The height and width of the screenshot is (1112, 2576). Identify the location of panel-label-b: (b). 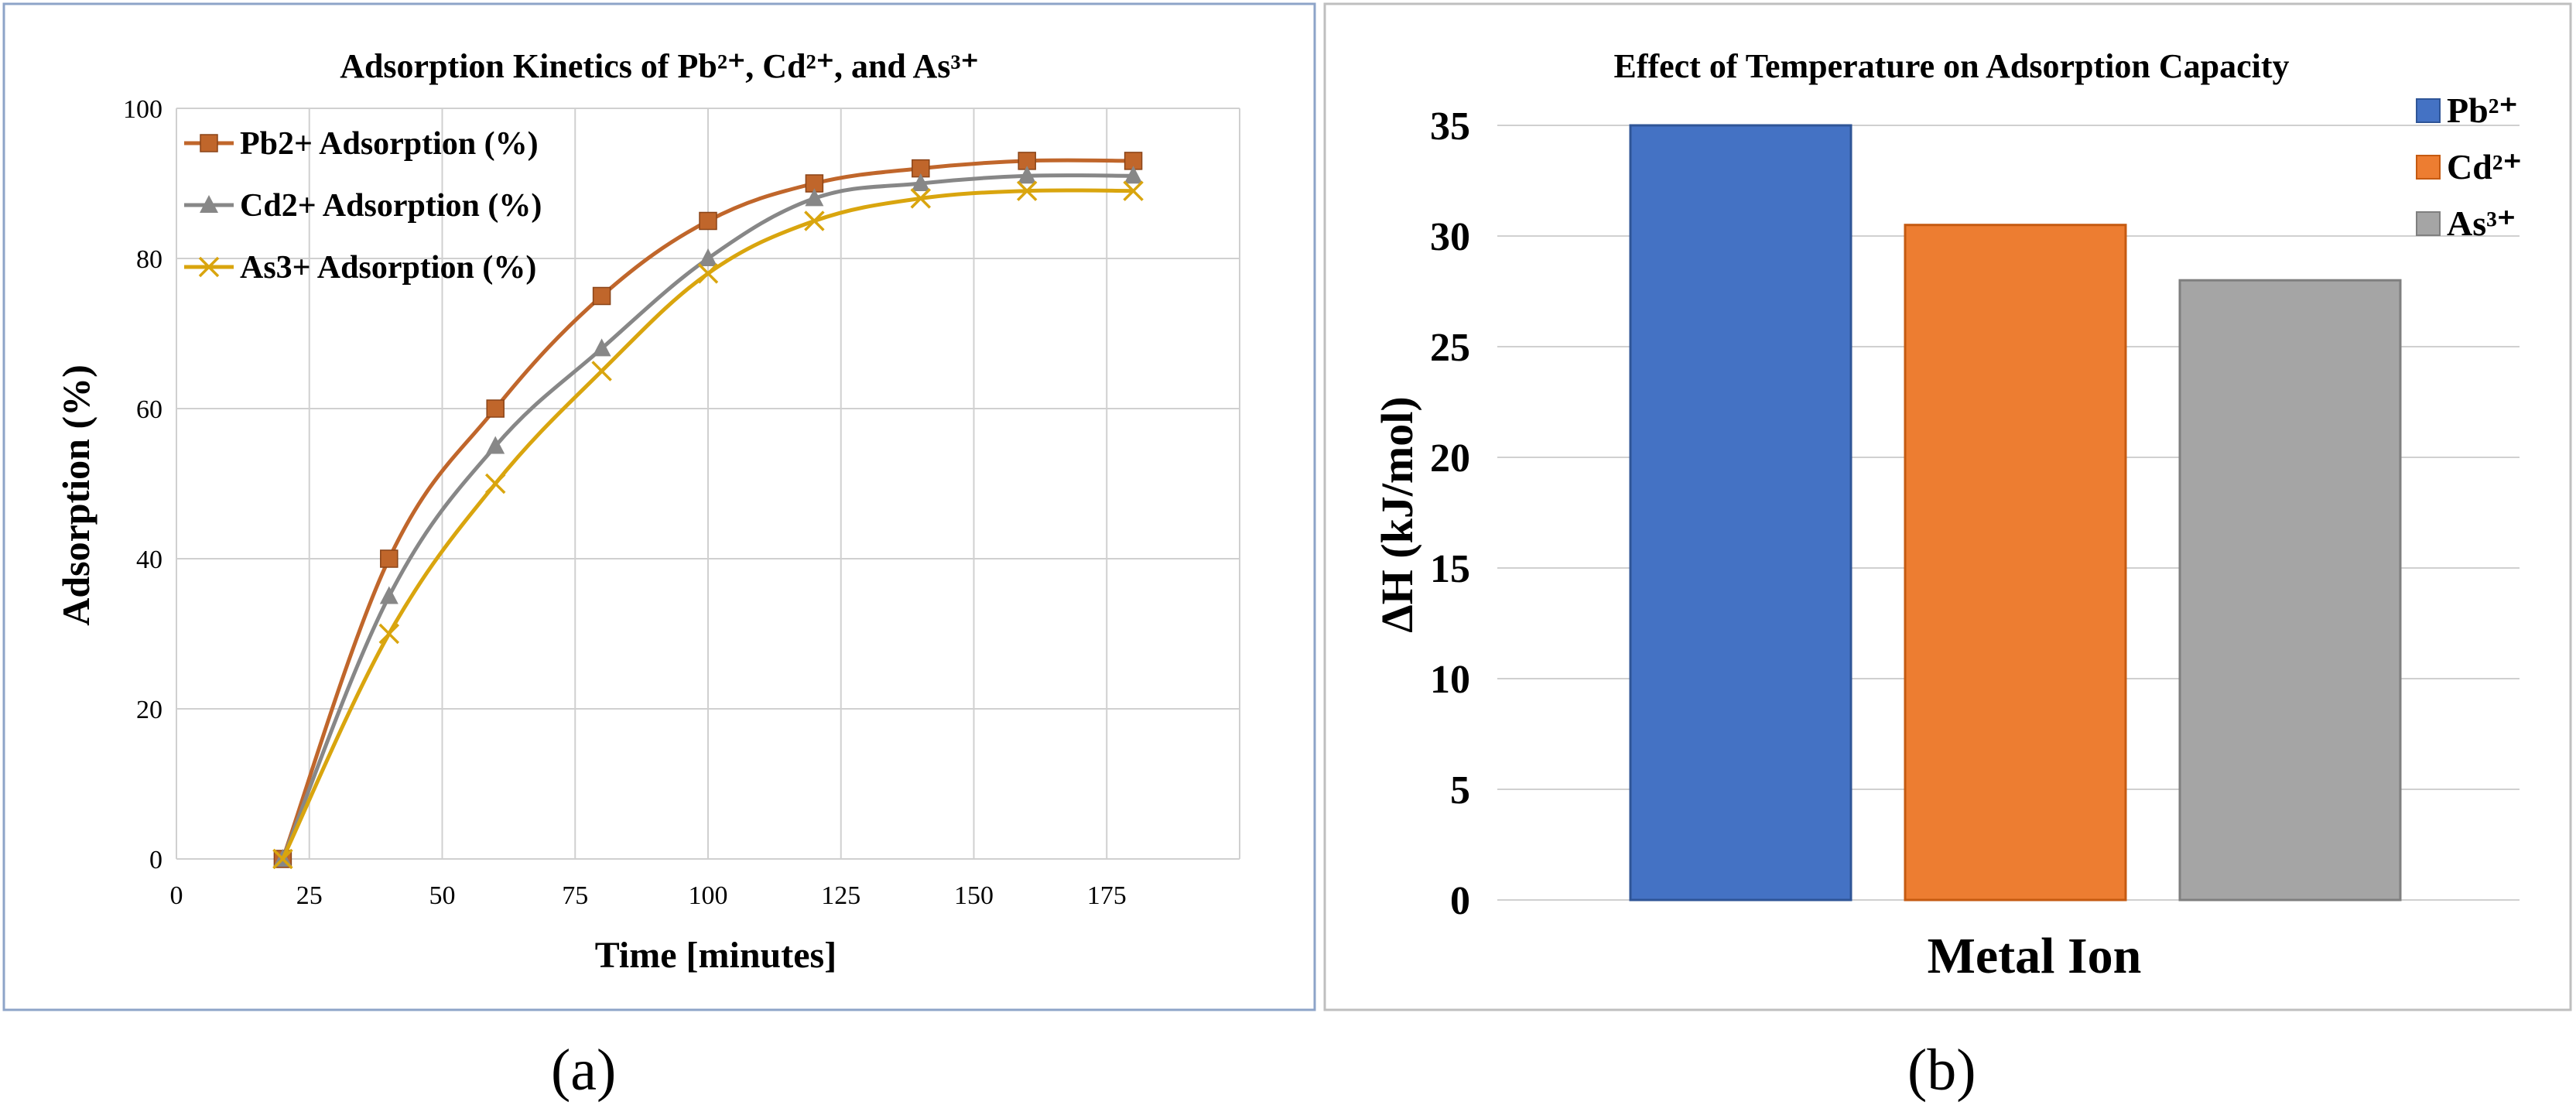
(1941, 1070).